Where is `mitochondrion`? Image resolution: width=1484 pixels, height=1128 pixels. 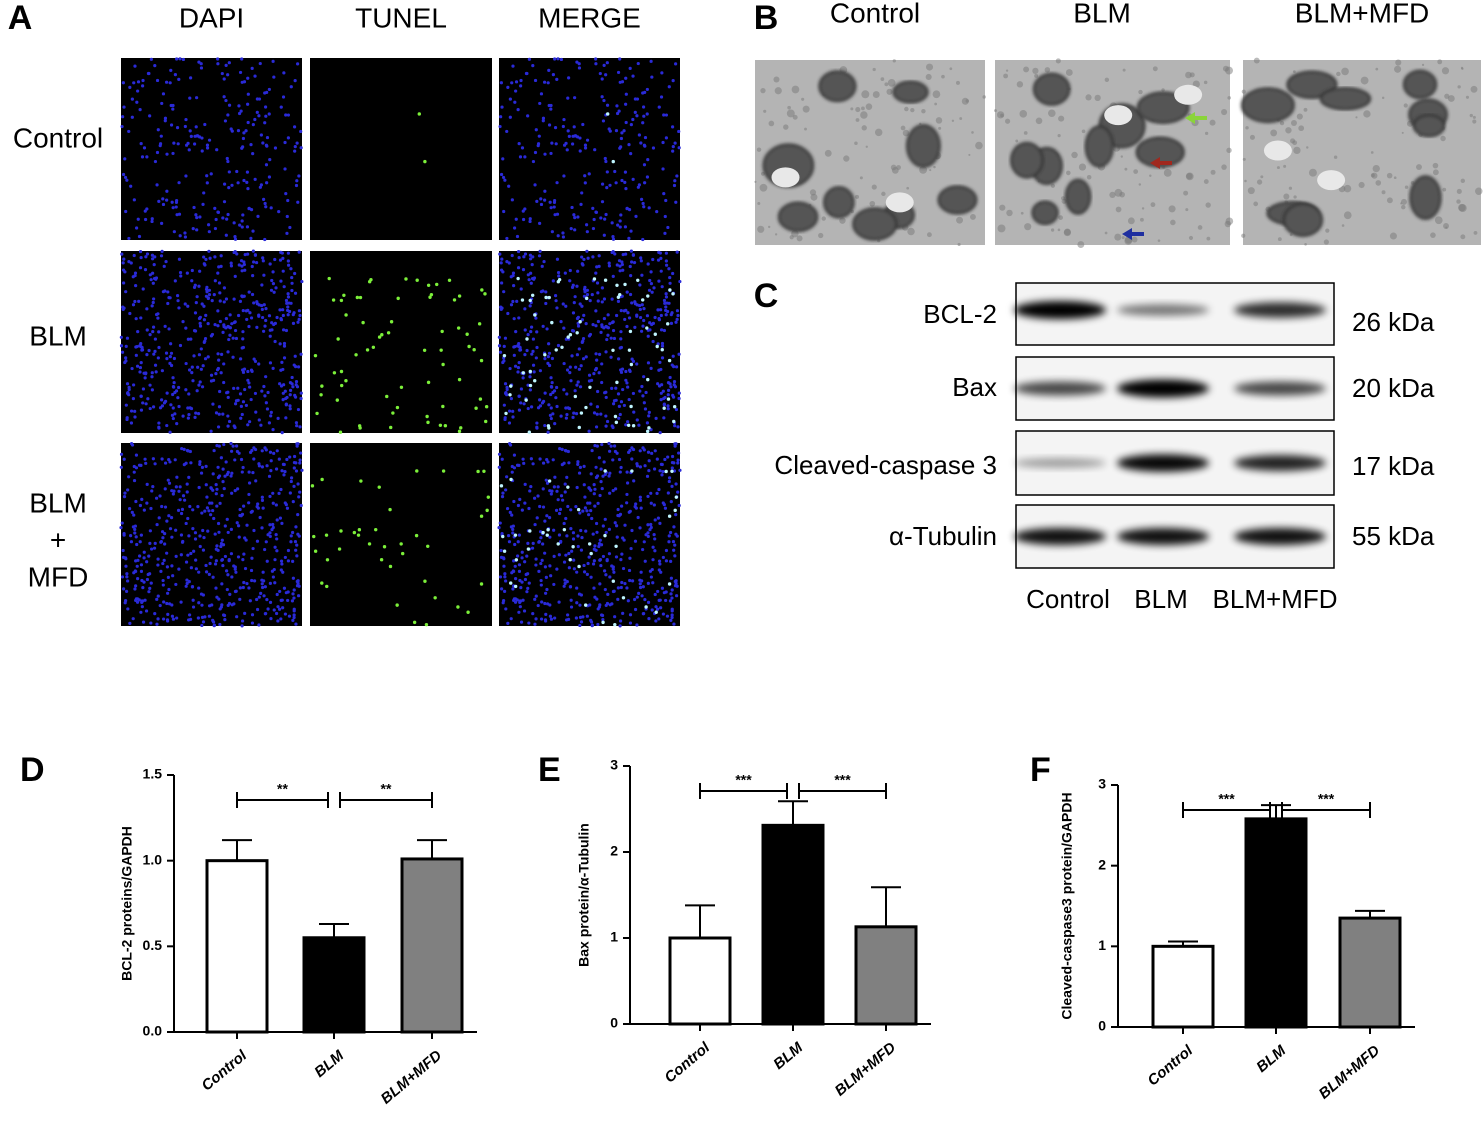 mitochondrion is located at coordinates (839, 202).